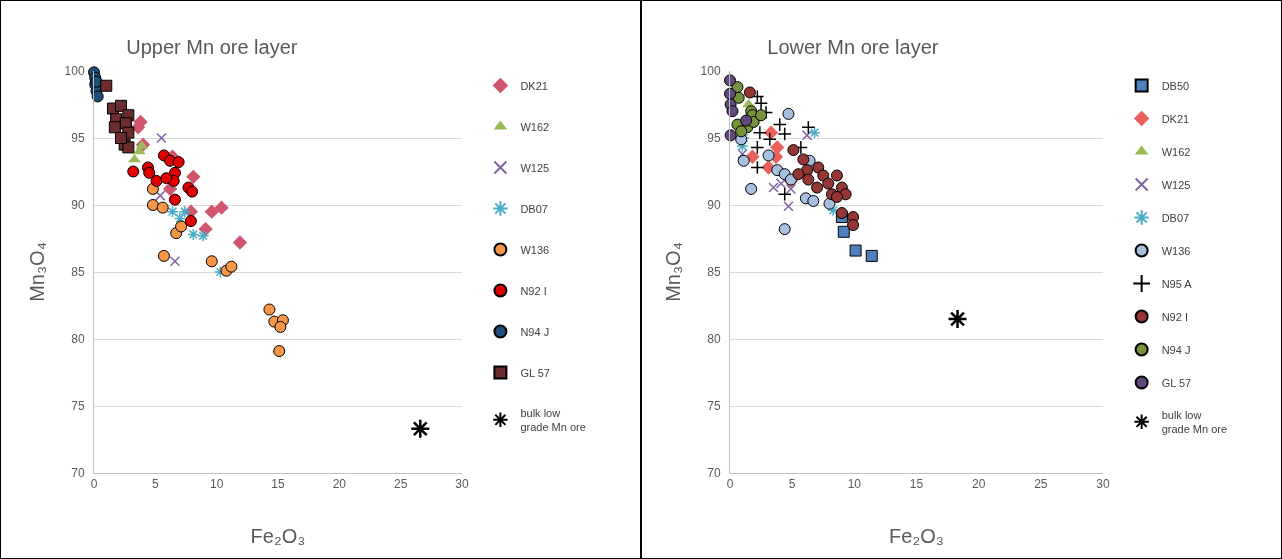  What do you see at coordinates (1177, 283) in the screenshot?
I see `legend-label: N95 A` at bounding box center [1177, 283].